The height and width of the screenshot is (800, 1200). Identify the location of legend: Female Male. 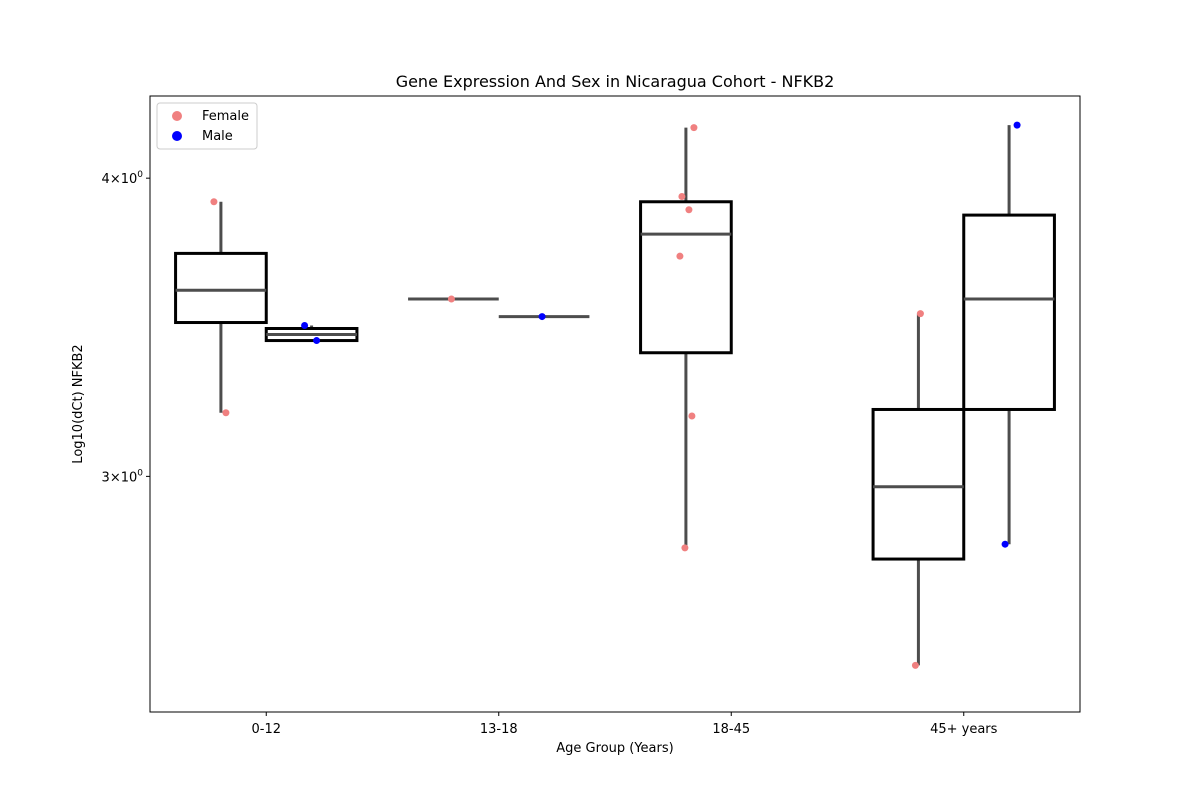
(207, 126).